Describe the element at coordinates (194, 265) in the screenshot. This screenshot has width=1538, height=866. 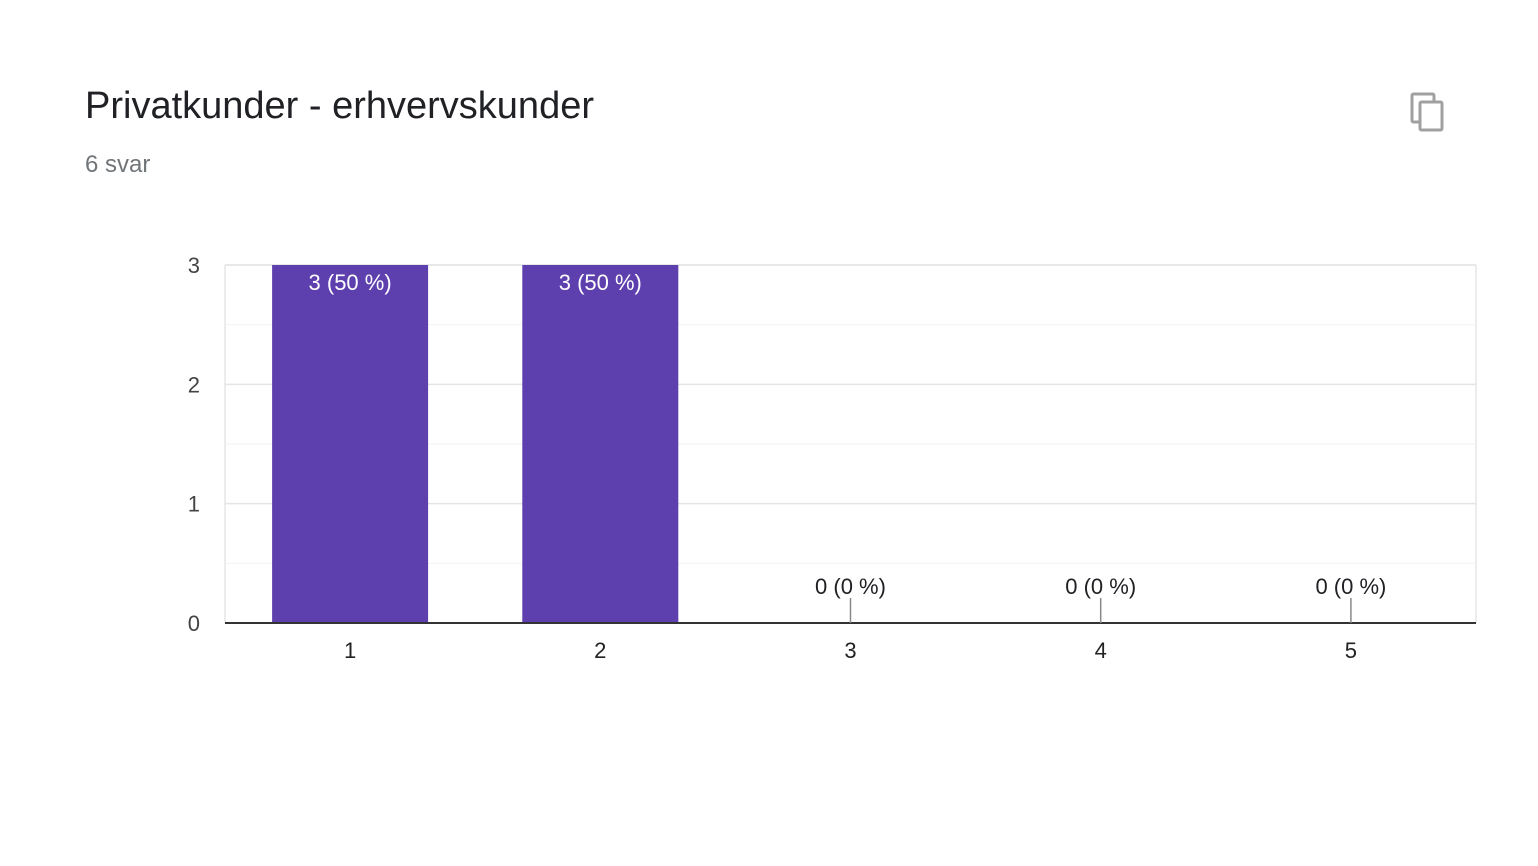
I see `y-tick-label: 3` at that location.